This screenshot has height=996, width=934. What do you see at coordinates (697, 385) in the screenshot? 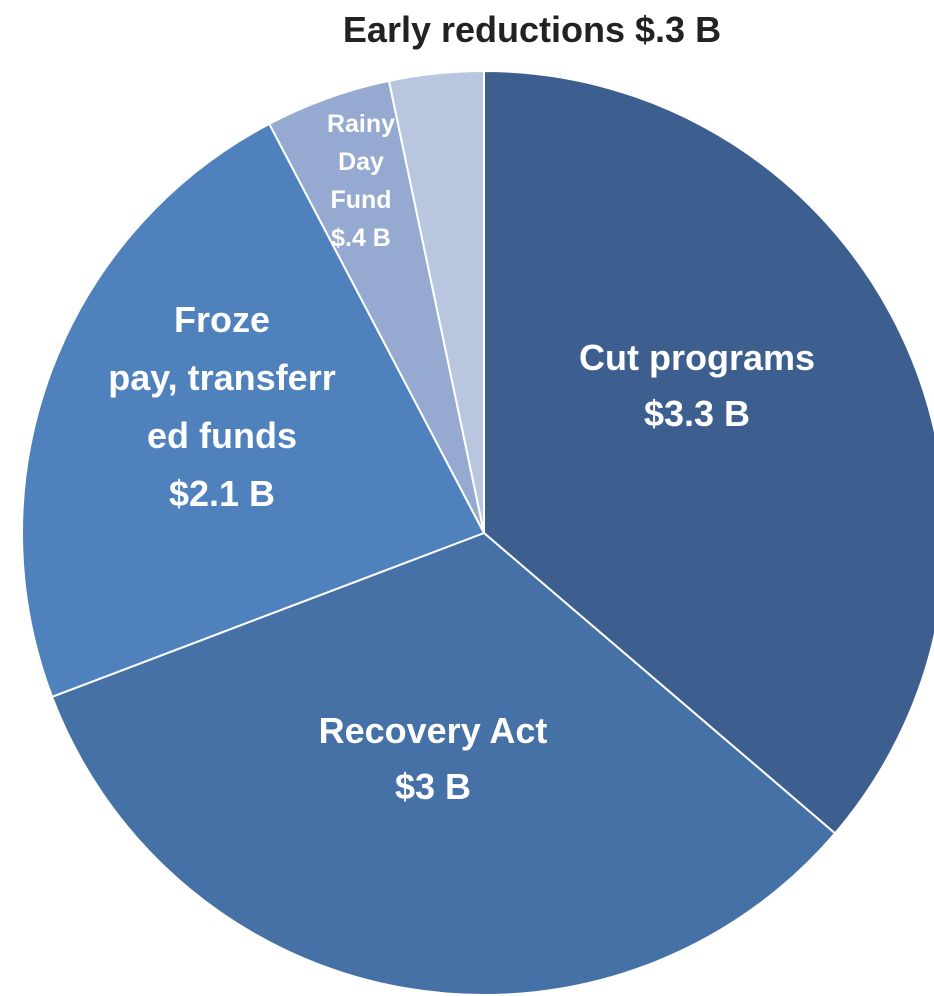
I see `slice-label-0: Cut programs $3.3 B` at bounding box center [697, 385].